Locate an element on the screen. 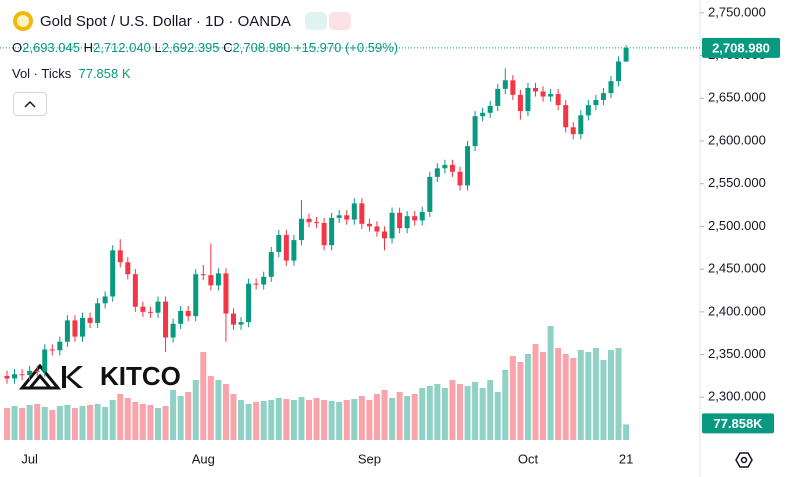 This screenshot has width=790, height=477. status-pill is located at coordinates (327, 21).